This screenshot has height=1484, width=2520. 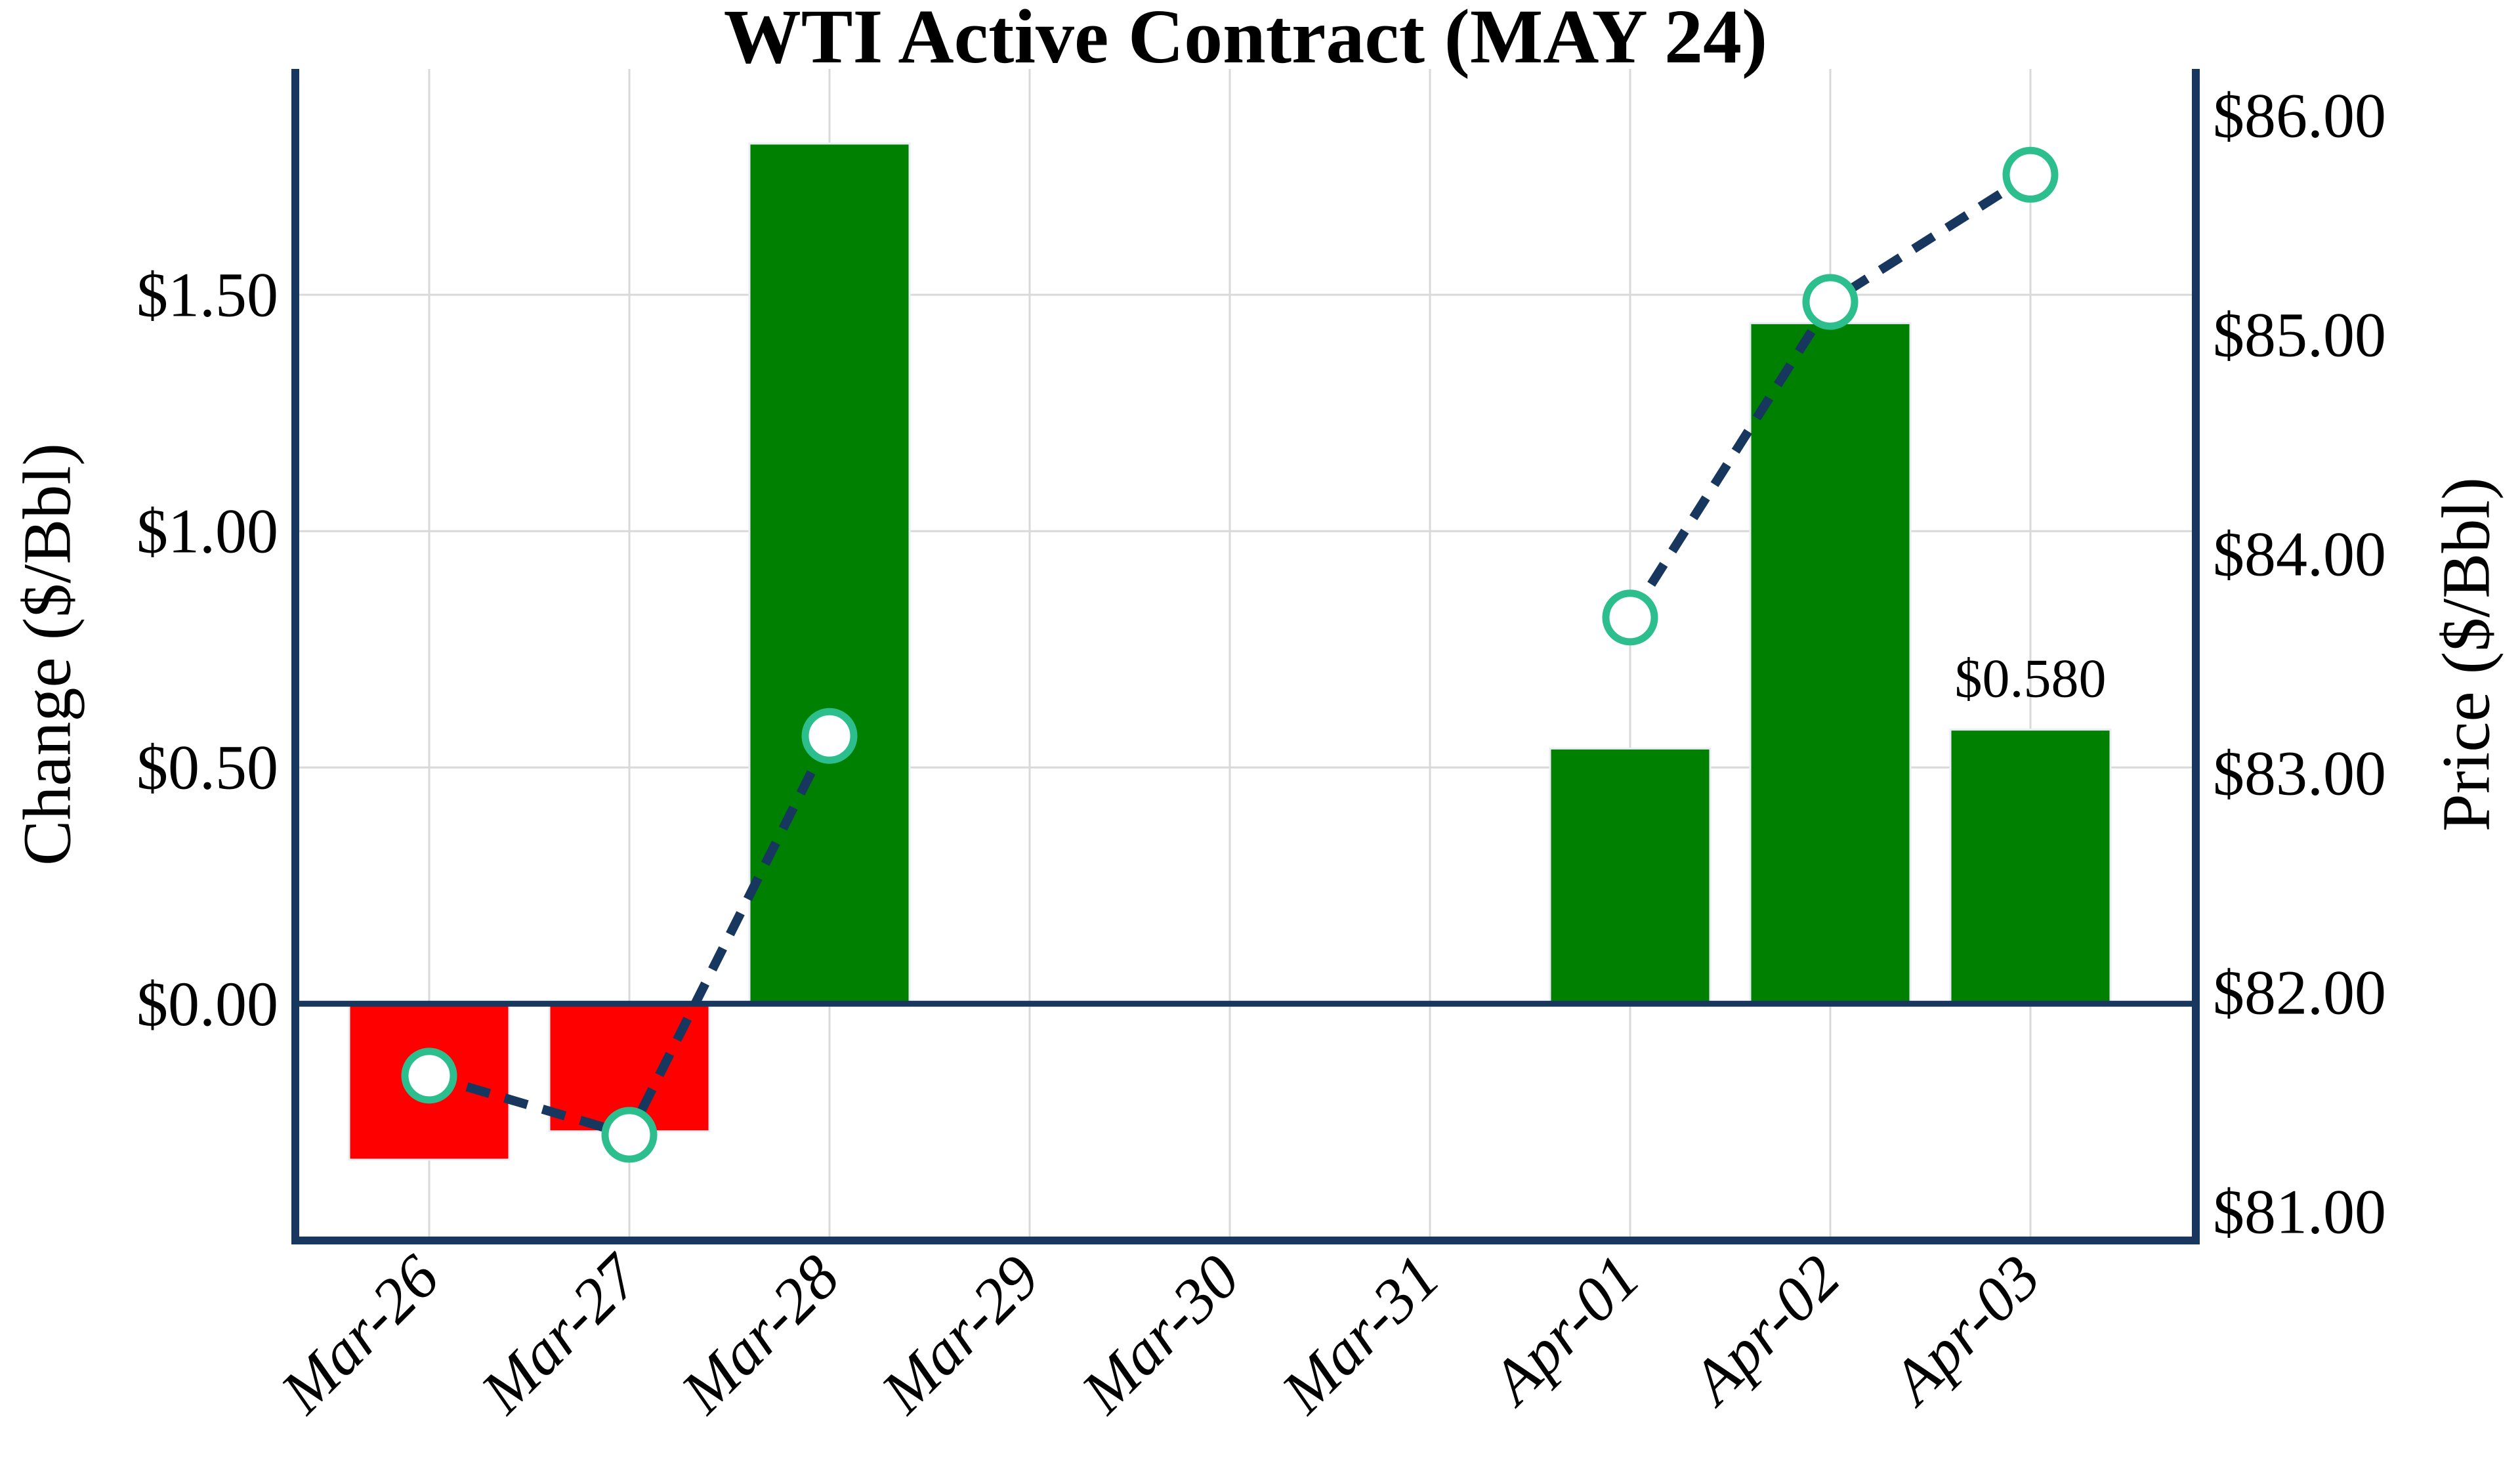 What do you see at coordinates (2299, 554) in the screenshot?
I see `right-axis-tick-label: $84.00` at bounding box center [2299, 554].